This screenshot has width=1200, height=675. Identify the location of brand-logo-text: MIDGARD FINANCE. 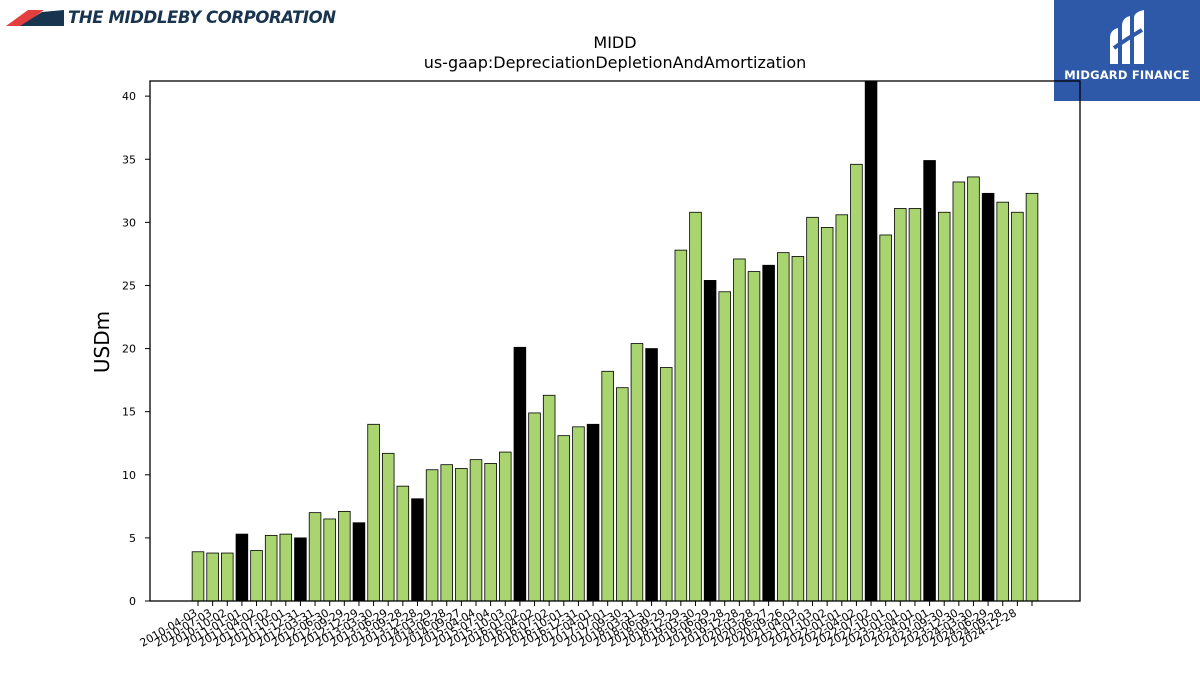
(1127, 75).